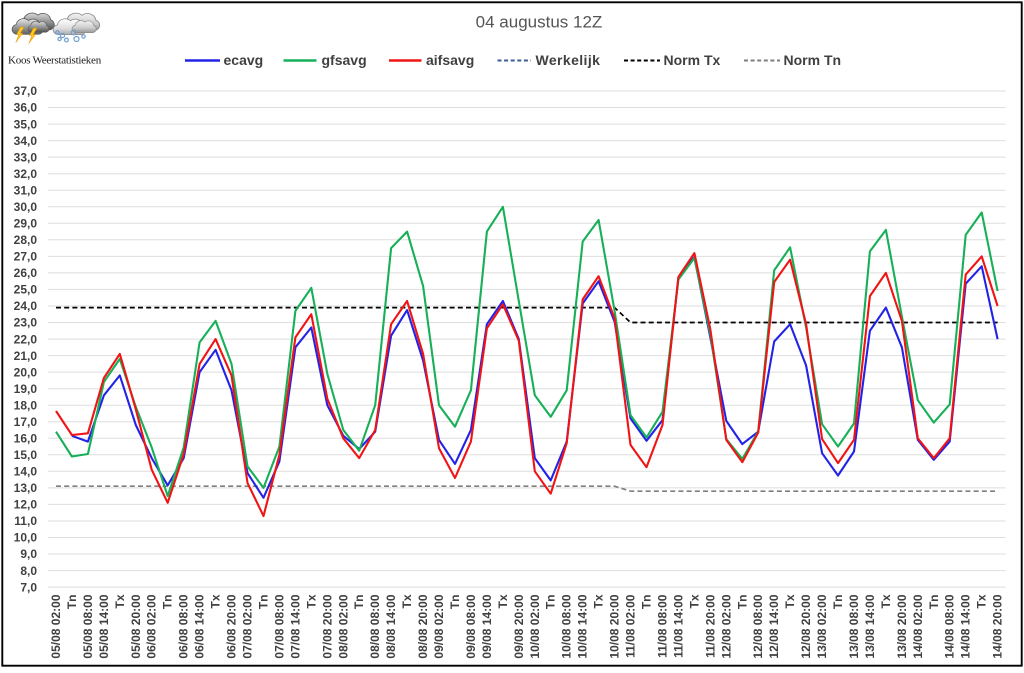 Image resolution: width=1024 pixels, height=673 pixels. I want to click on svg-text: 05/08 14:00, so click(104, 626).